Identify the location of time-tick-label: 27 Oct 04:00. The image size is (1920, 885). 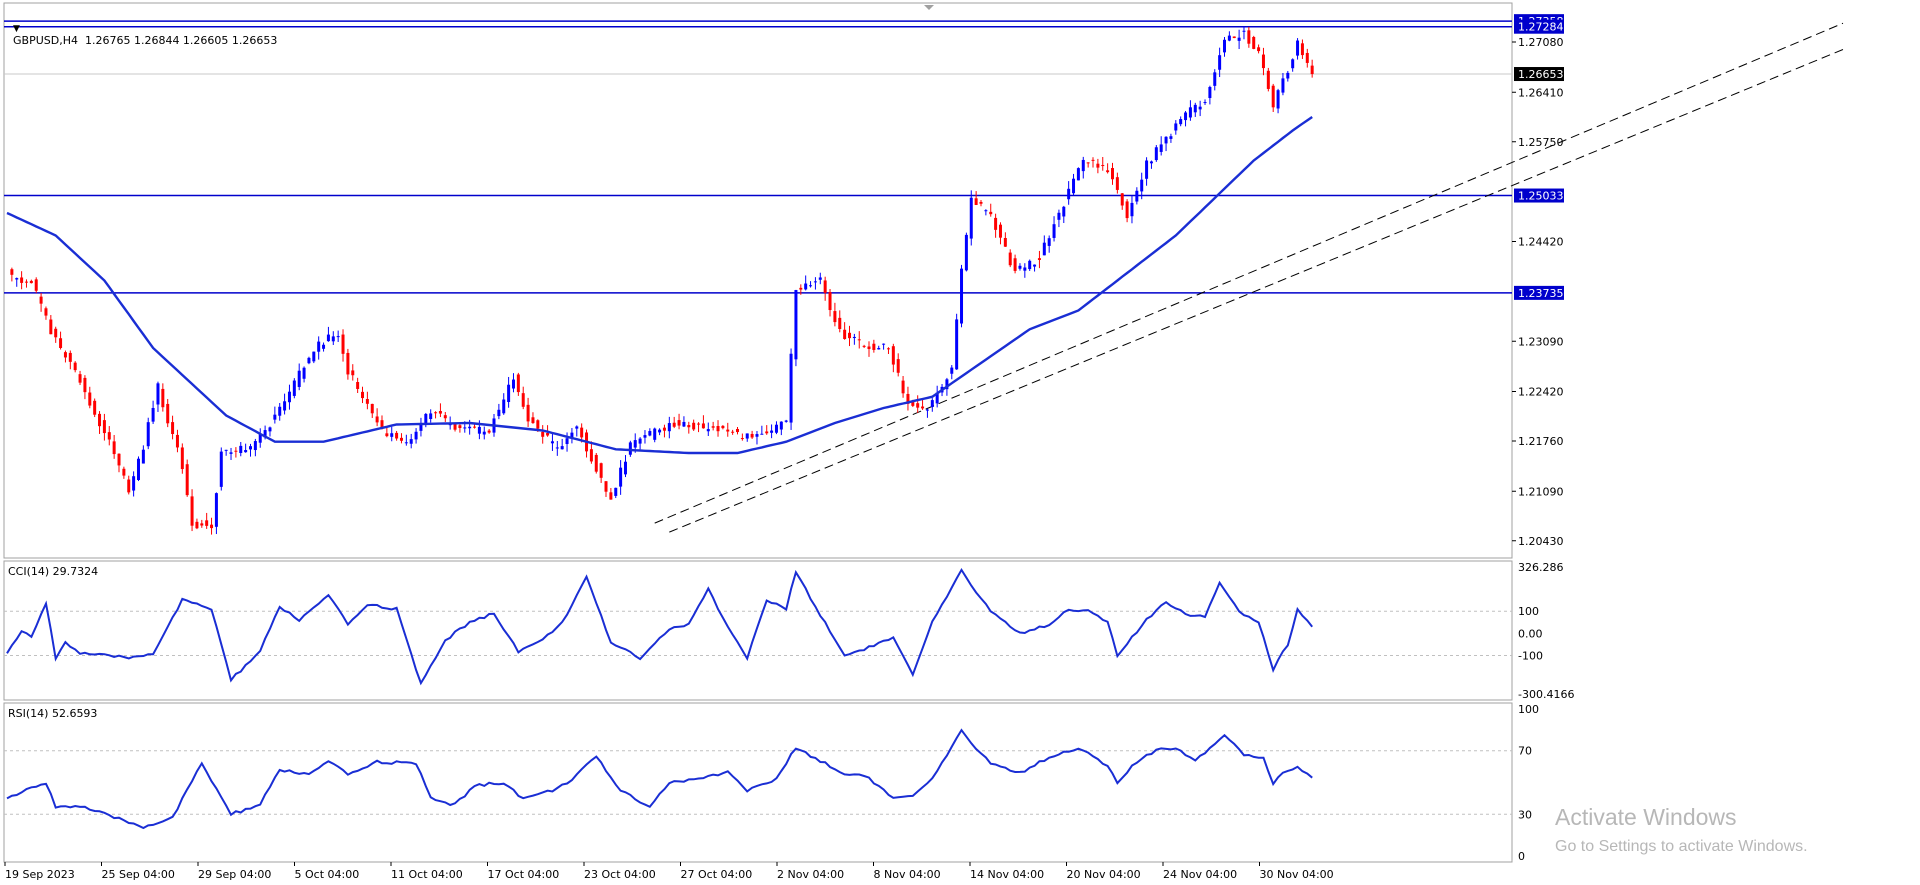
(717, 874).